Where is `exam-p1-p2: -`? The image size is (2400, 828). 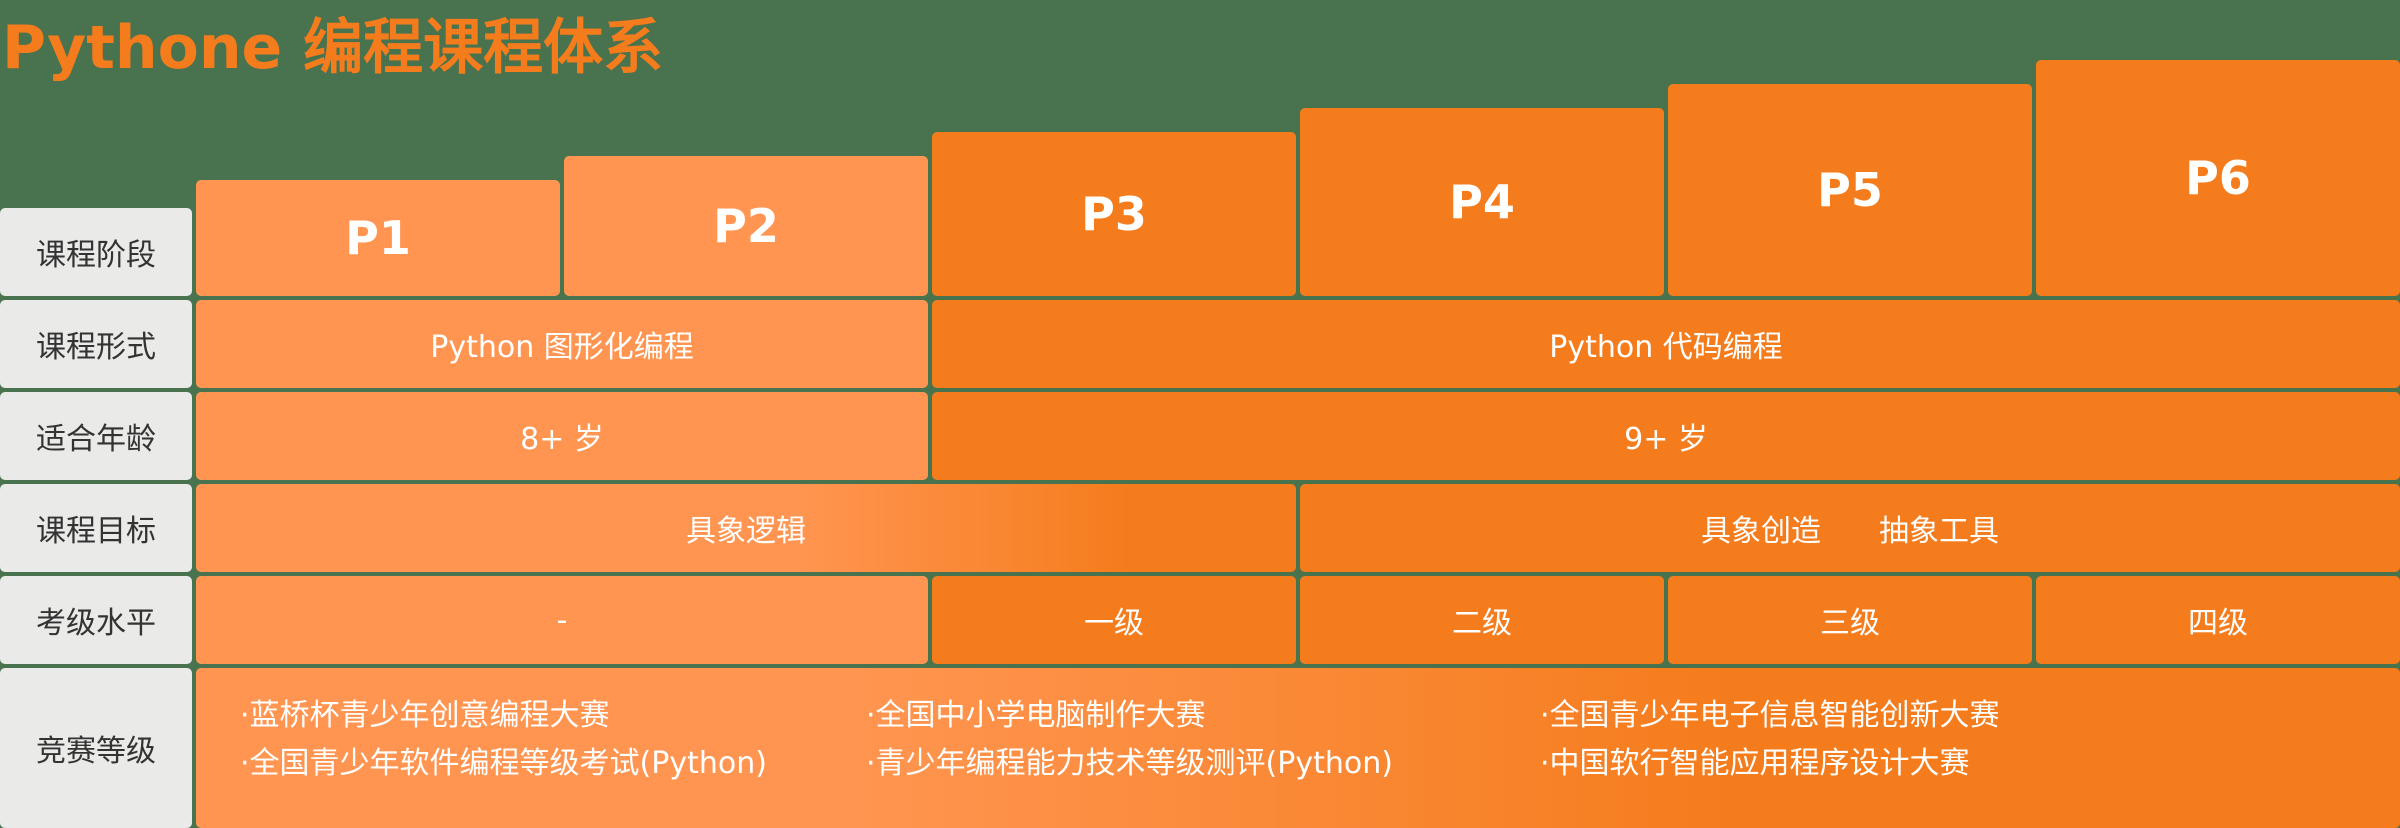 exam-p1-p2: - is located at coordinates (562, 620).